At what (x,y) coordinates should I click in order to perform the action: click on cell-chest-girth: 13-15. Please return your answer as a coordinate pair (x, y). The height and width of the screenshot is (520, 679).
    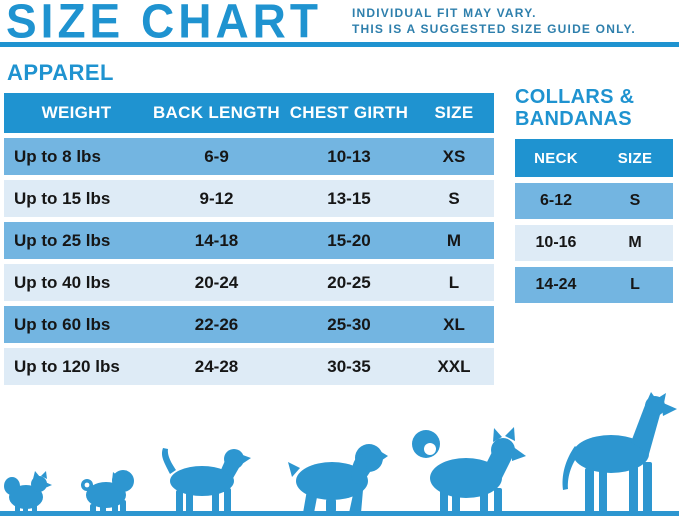
    Looking at the image, I should click on (349, 198).